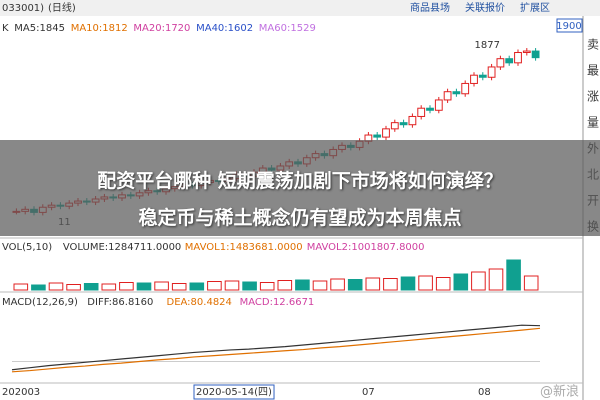 The image size is (600, 400). Describe the element at coordinates (593, 45) in the screenshot. I see `side-label: 卖` at that location.